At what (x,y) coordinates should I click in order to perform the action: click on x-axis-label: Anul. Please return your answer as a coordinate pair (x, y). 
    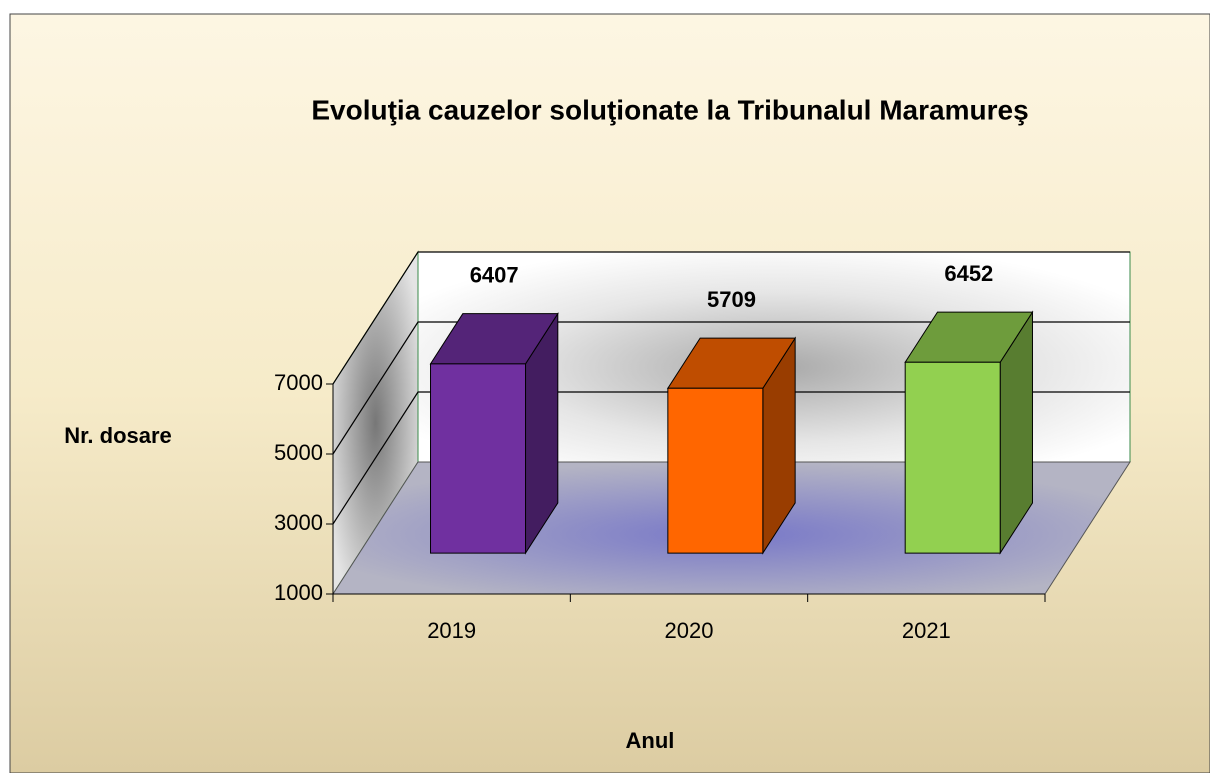
    Looking at the image, I should click on (650, 740).